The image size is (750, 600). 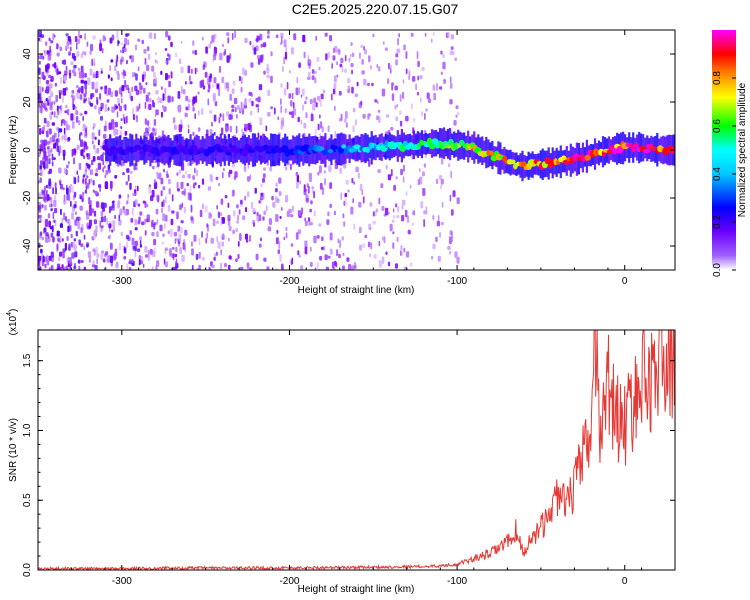 I want to click on snr-x-label: Height of straight line (km), so click(x=356, y=589).